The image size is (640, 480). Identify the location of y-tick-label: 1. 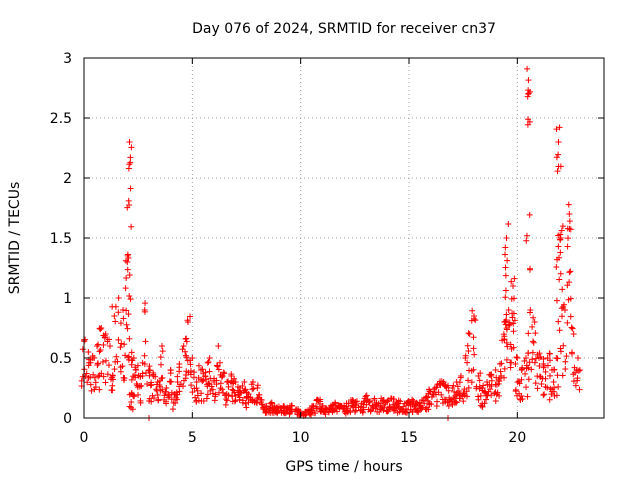
(67, 299).